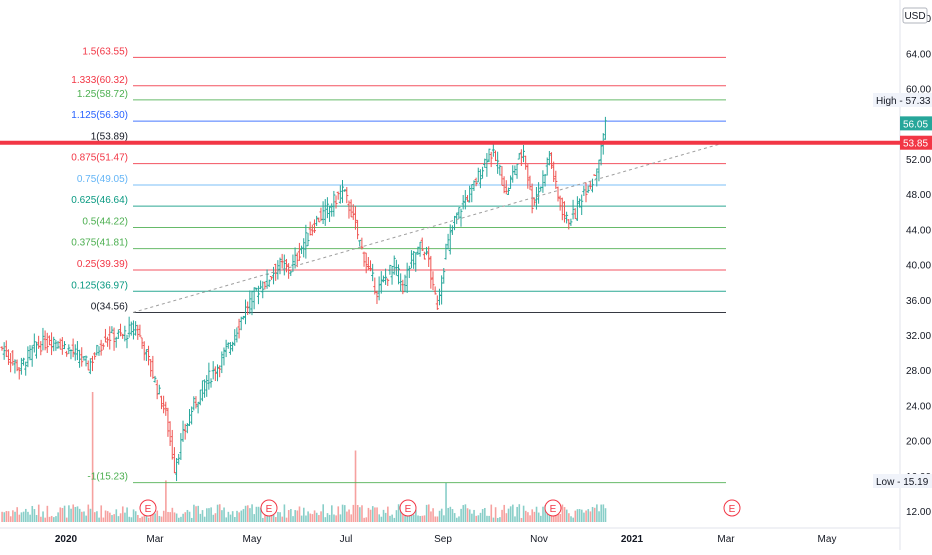 The width and height of the screenshot is (932, 555). Describe the element at coordinates (539, 539) in the screenshot. I see `time-axis-tick-label: Nov` at that location.